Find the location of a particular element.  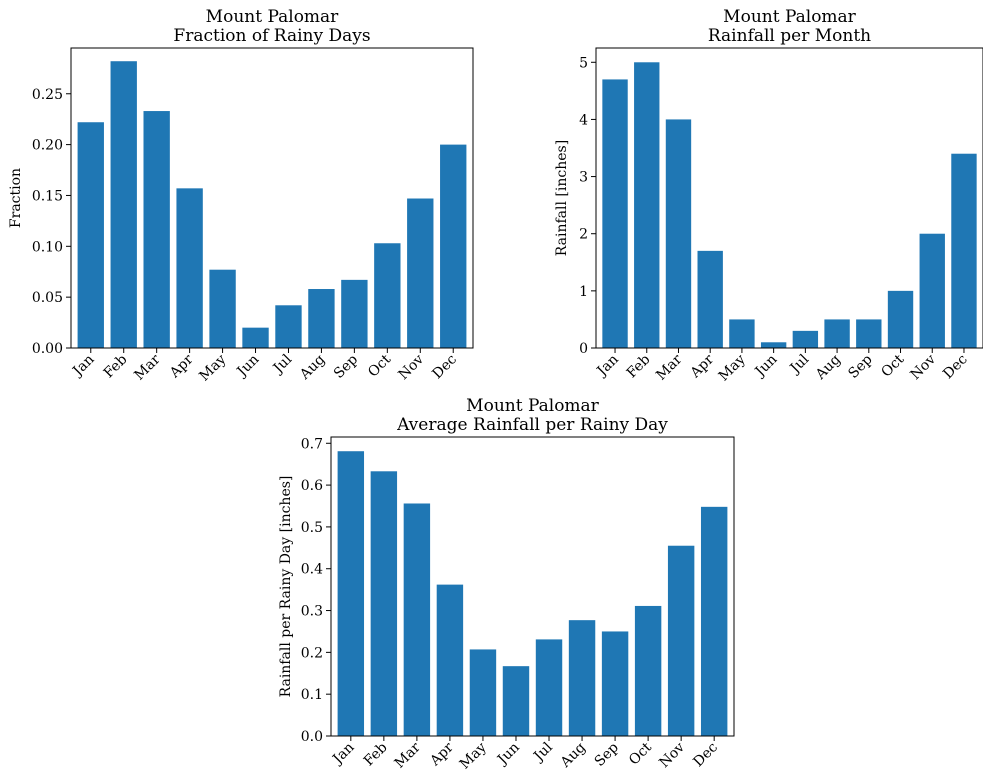

y-tick-label: 0.3 is located at coordinates (312, 612).